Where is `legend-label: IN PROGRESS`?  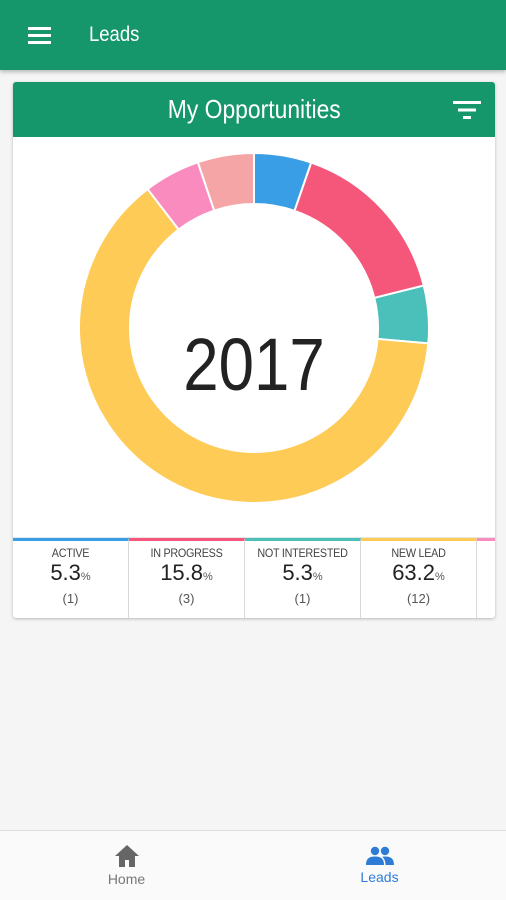
legend-label: IN PROGRESS is located at coordinates (186, 553).